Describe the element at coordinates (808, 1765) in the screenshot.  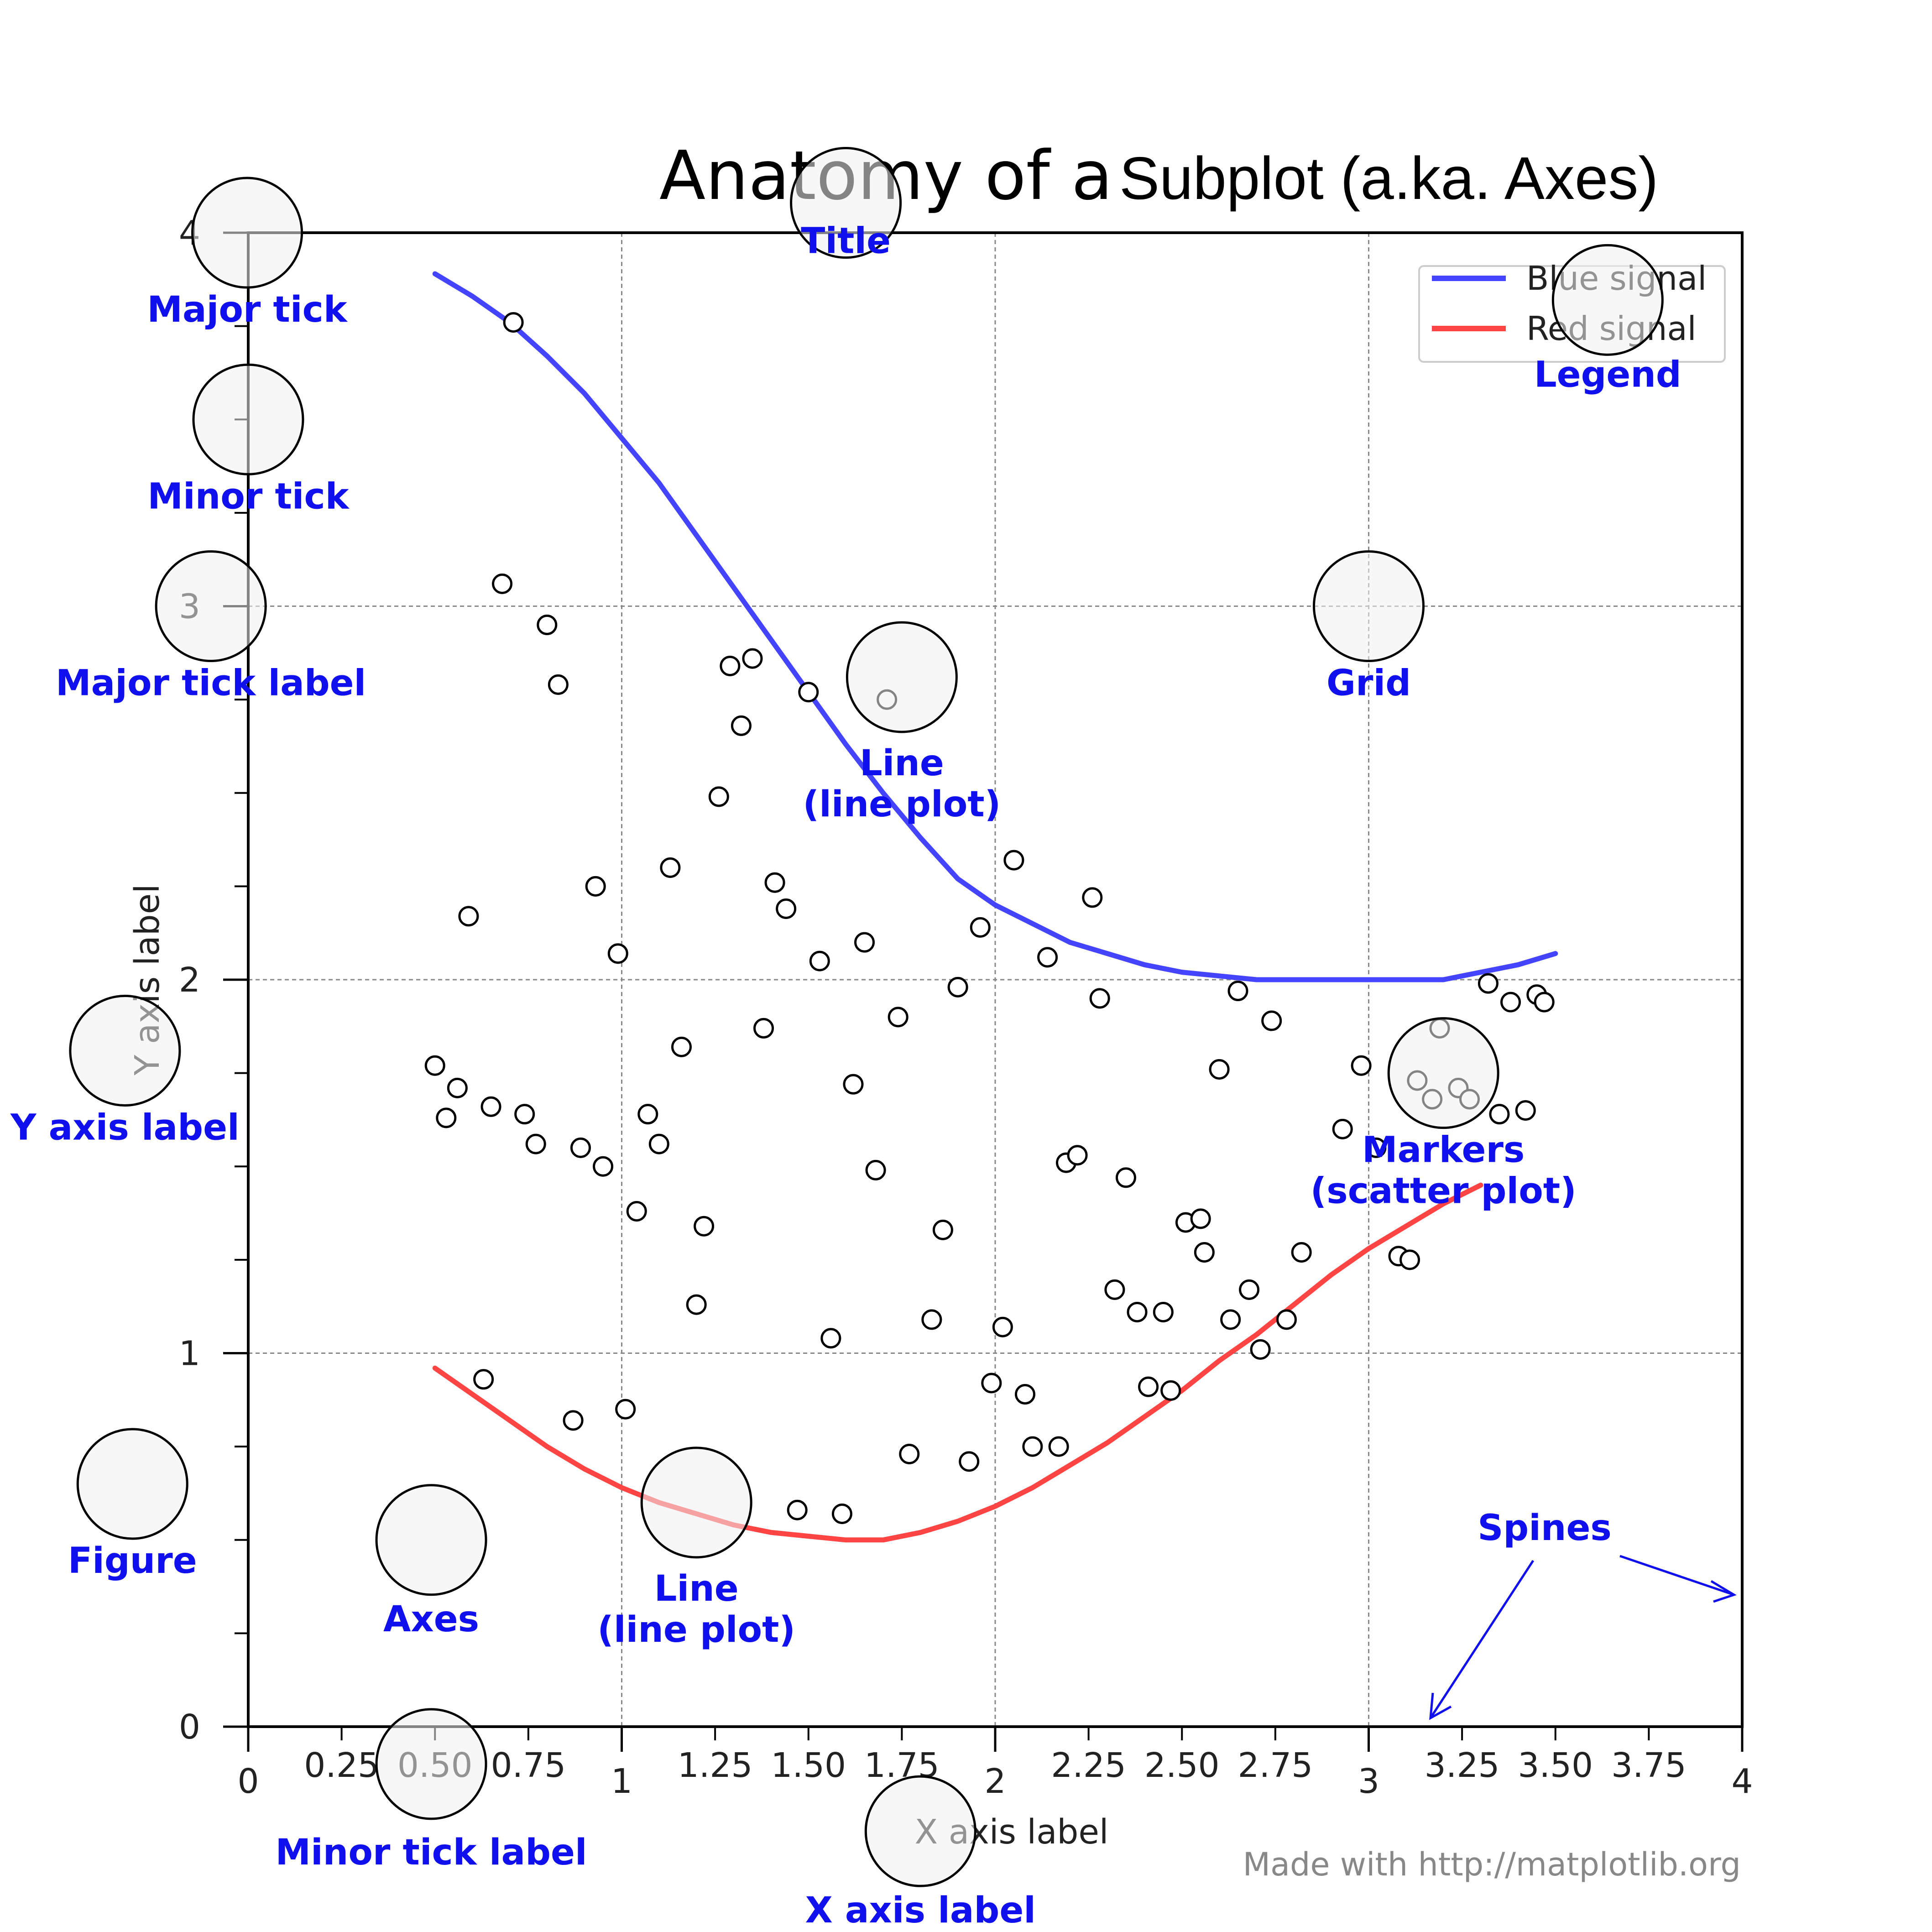
I see `x-minor-tick-label-4: 1.50` at that location.